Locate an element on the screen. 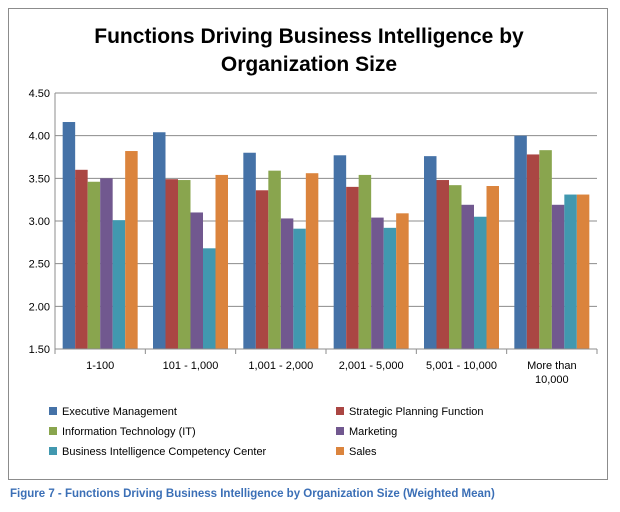 The width and height of the screenshot is (620, 512). legend-label: Sales is located at coordinates (363, 452).